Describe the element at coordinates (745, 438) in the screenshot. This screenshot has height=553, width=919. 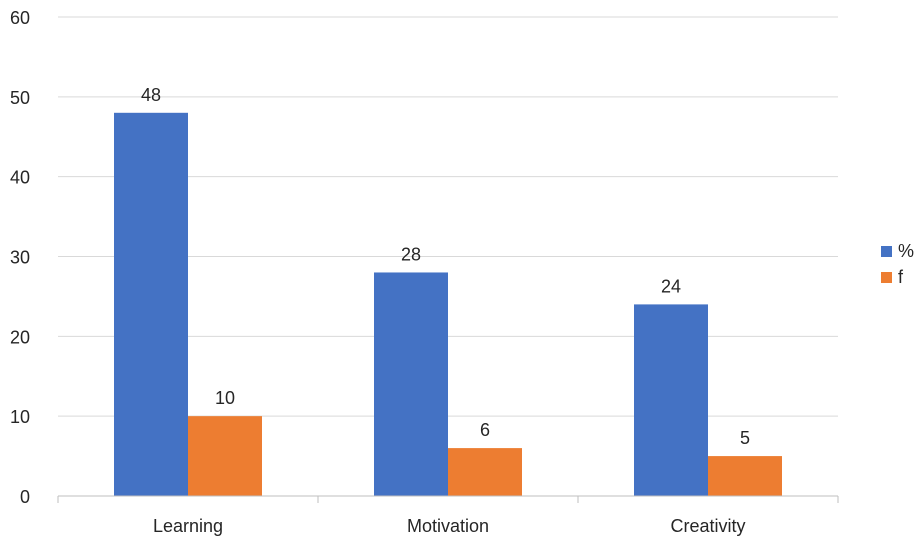
I see `data-label: 5` at that location.